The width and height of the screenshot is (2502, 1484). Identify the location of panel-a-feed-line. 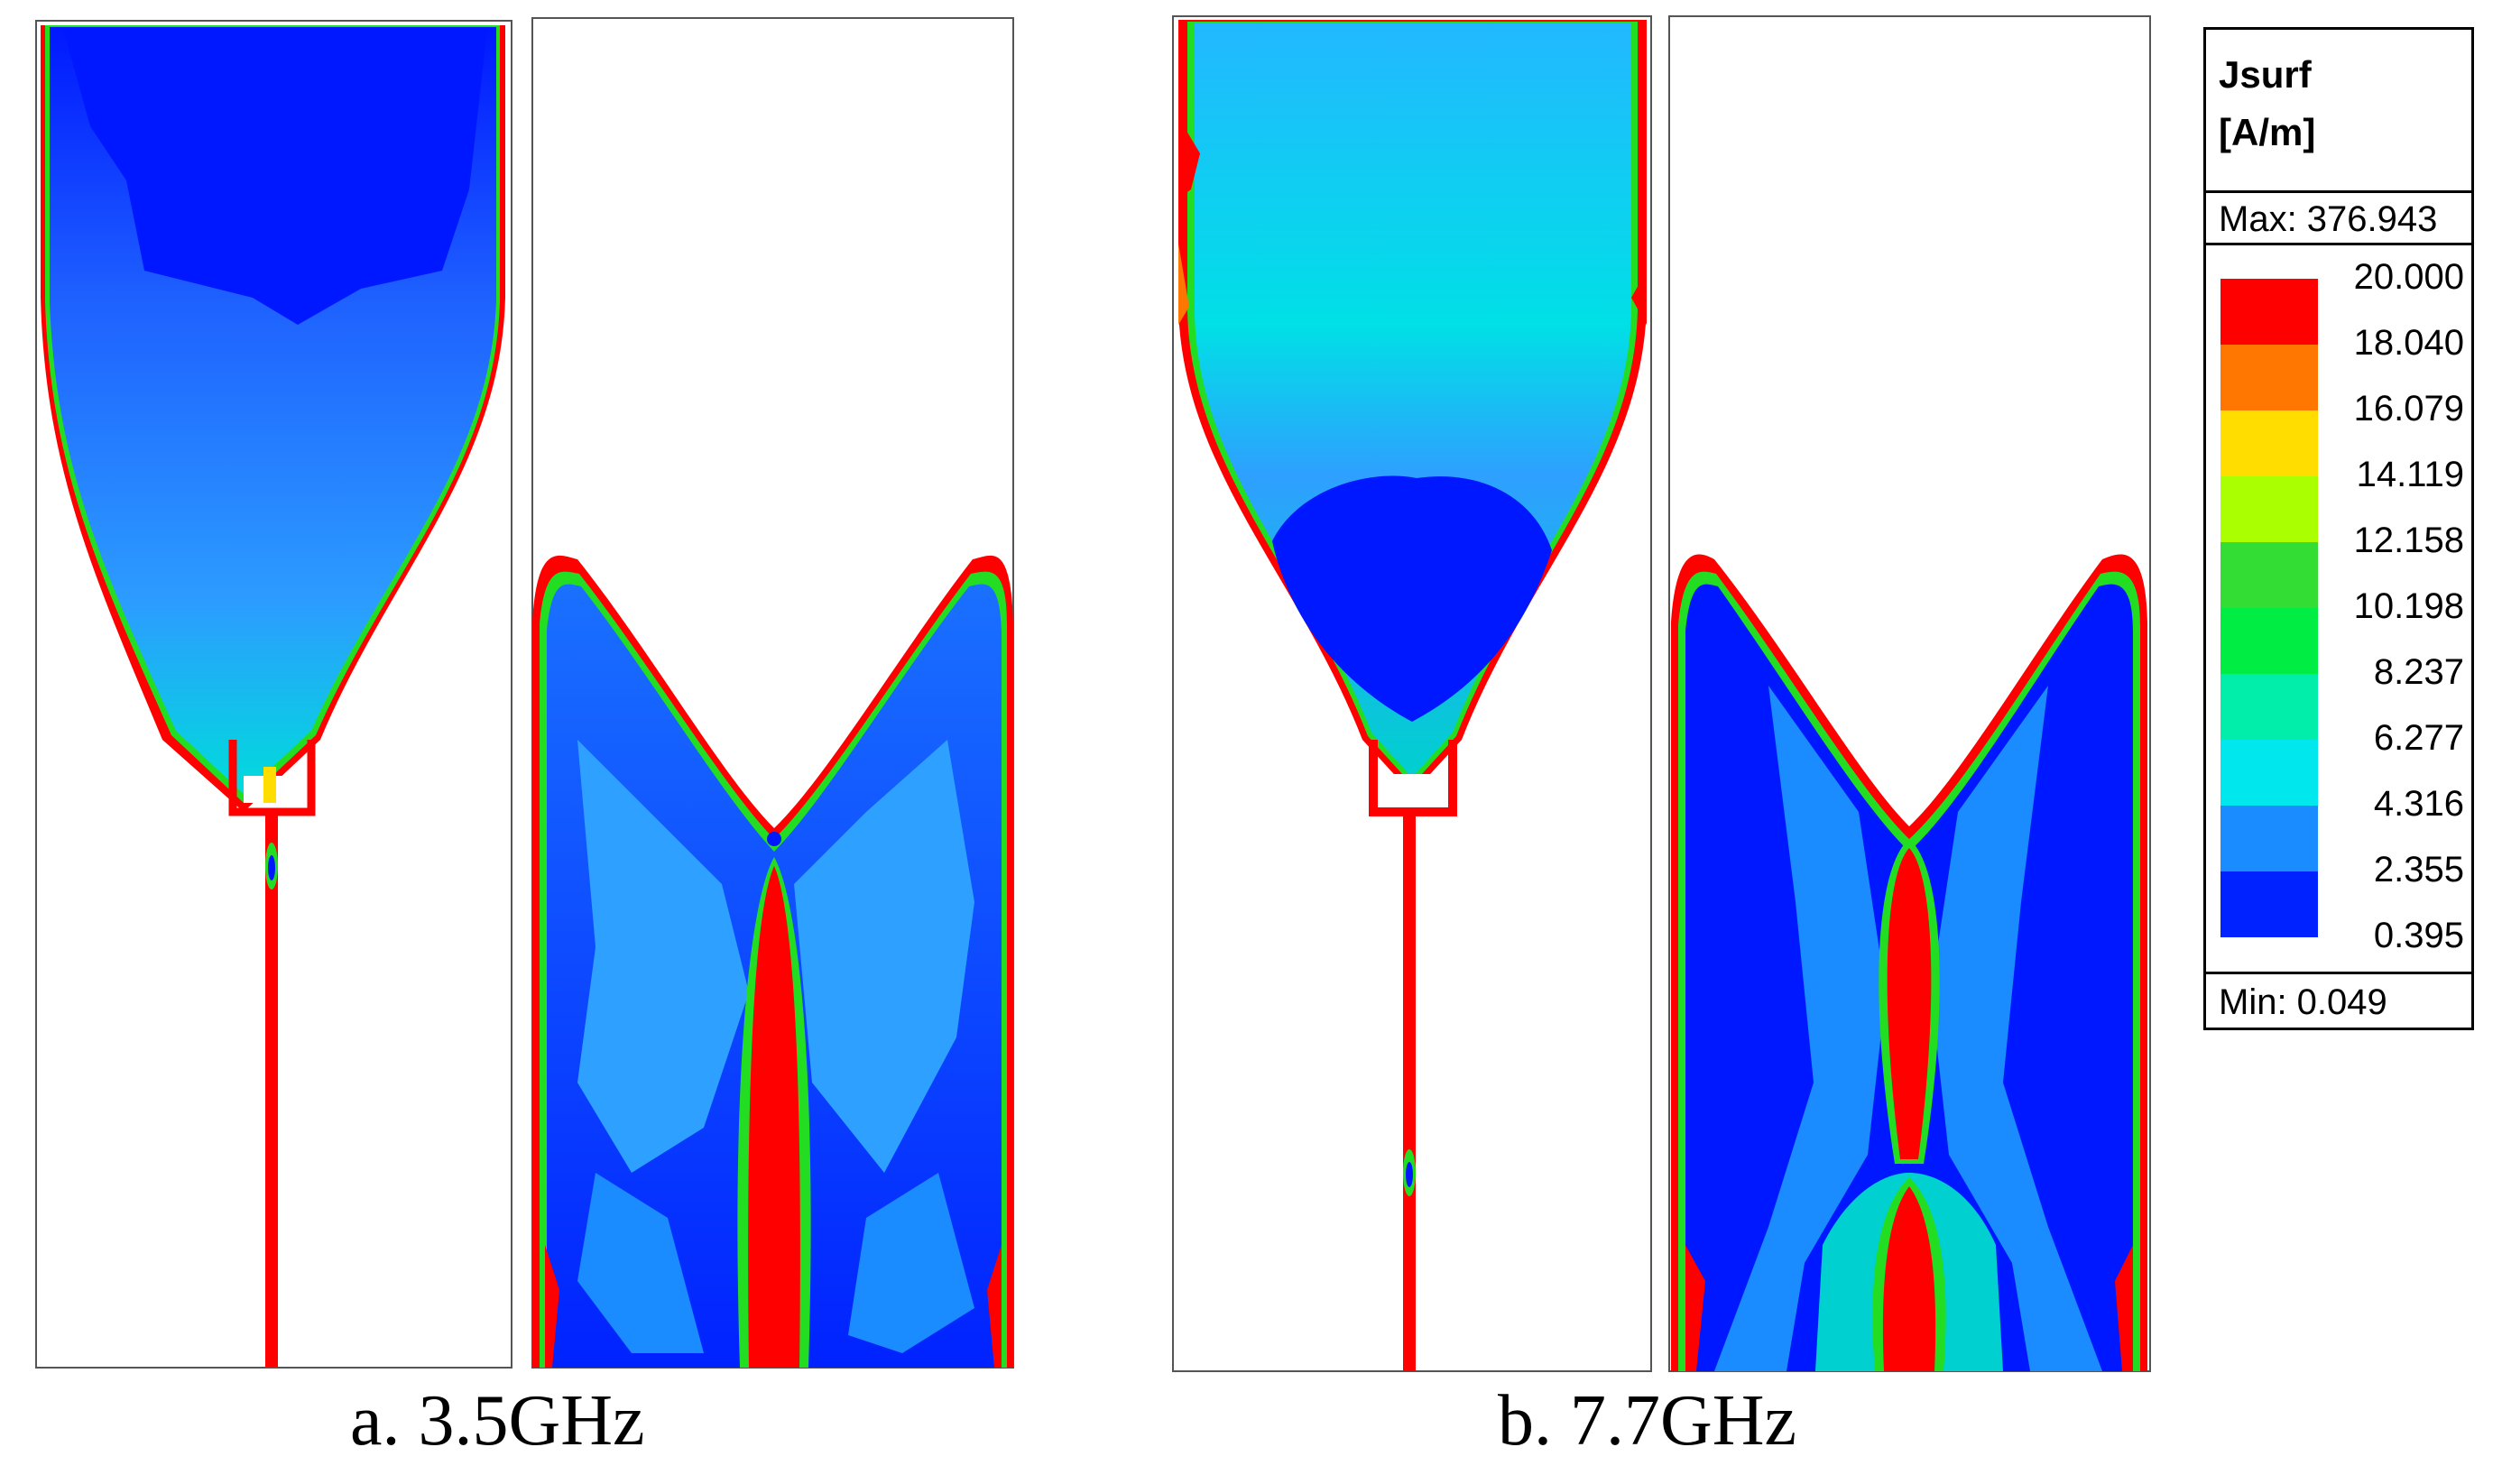
(271, 1089).